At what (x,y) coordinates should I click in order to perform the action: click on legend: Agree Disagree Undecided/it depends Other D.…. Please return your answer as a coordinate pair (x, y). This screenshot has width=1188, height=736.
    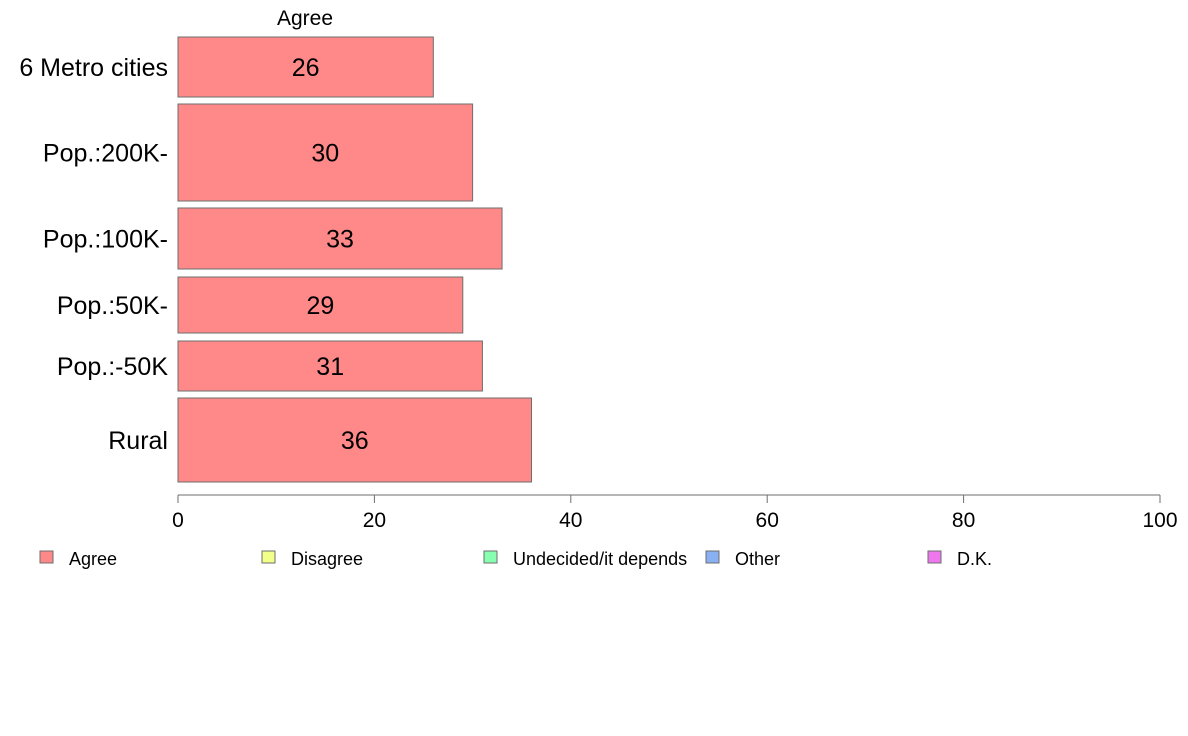
    Looking at the image, I should click on (515, 559).